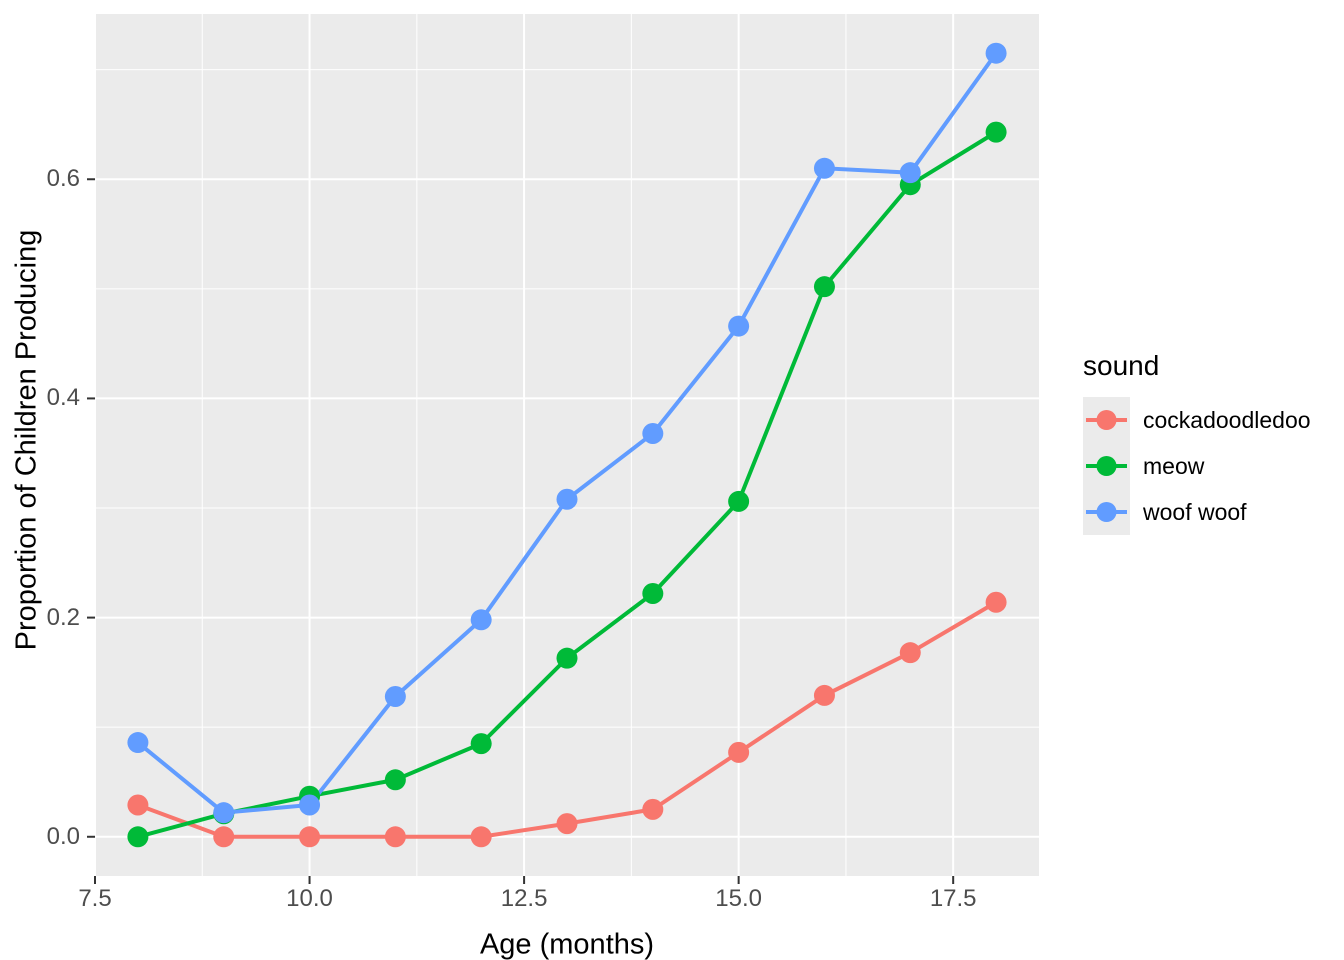  I want to click on legend-row-cockadoodledoo: cockadoodledoo, so click(1197, 420).